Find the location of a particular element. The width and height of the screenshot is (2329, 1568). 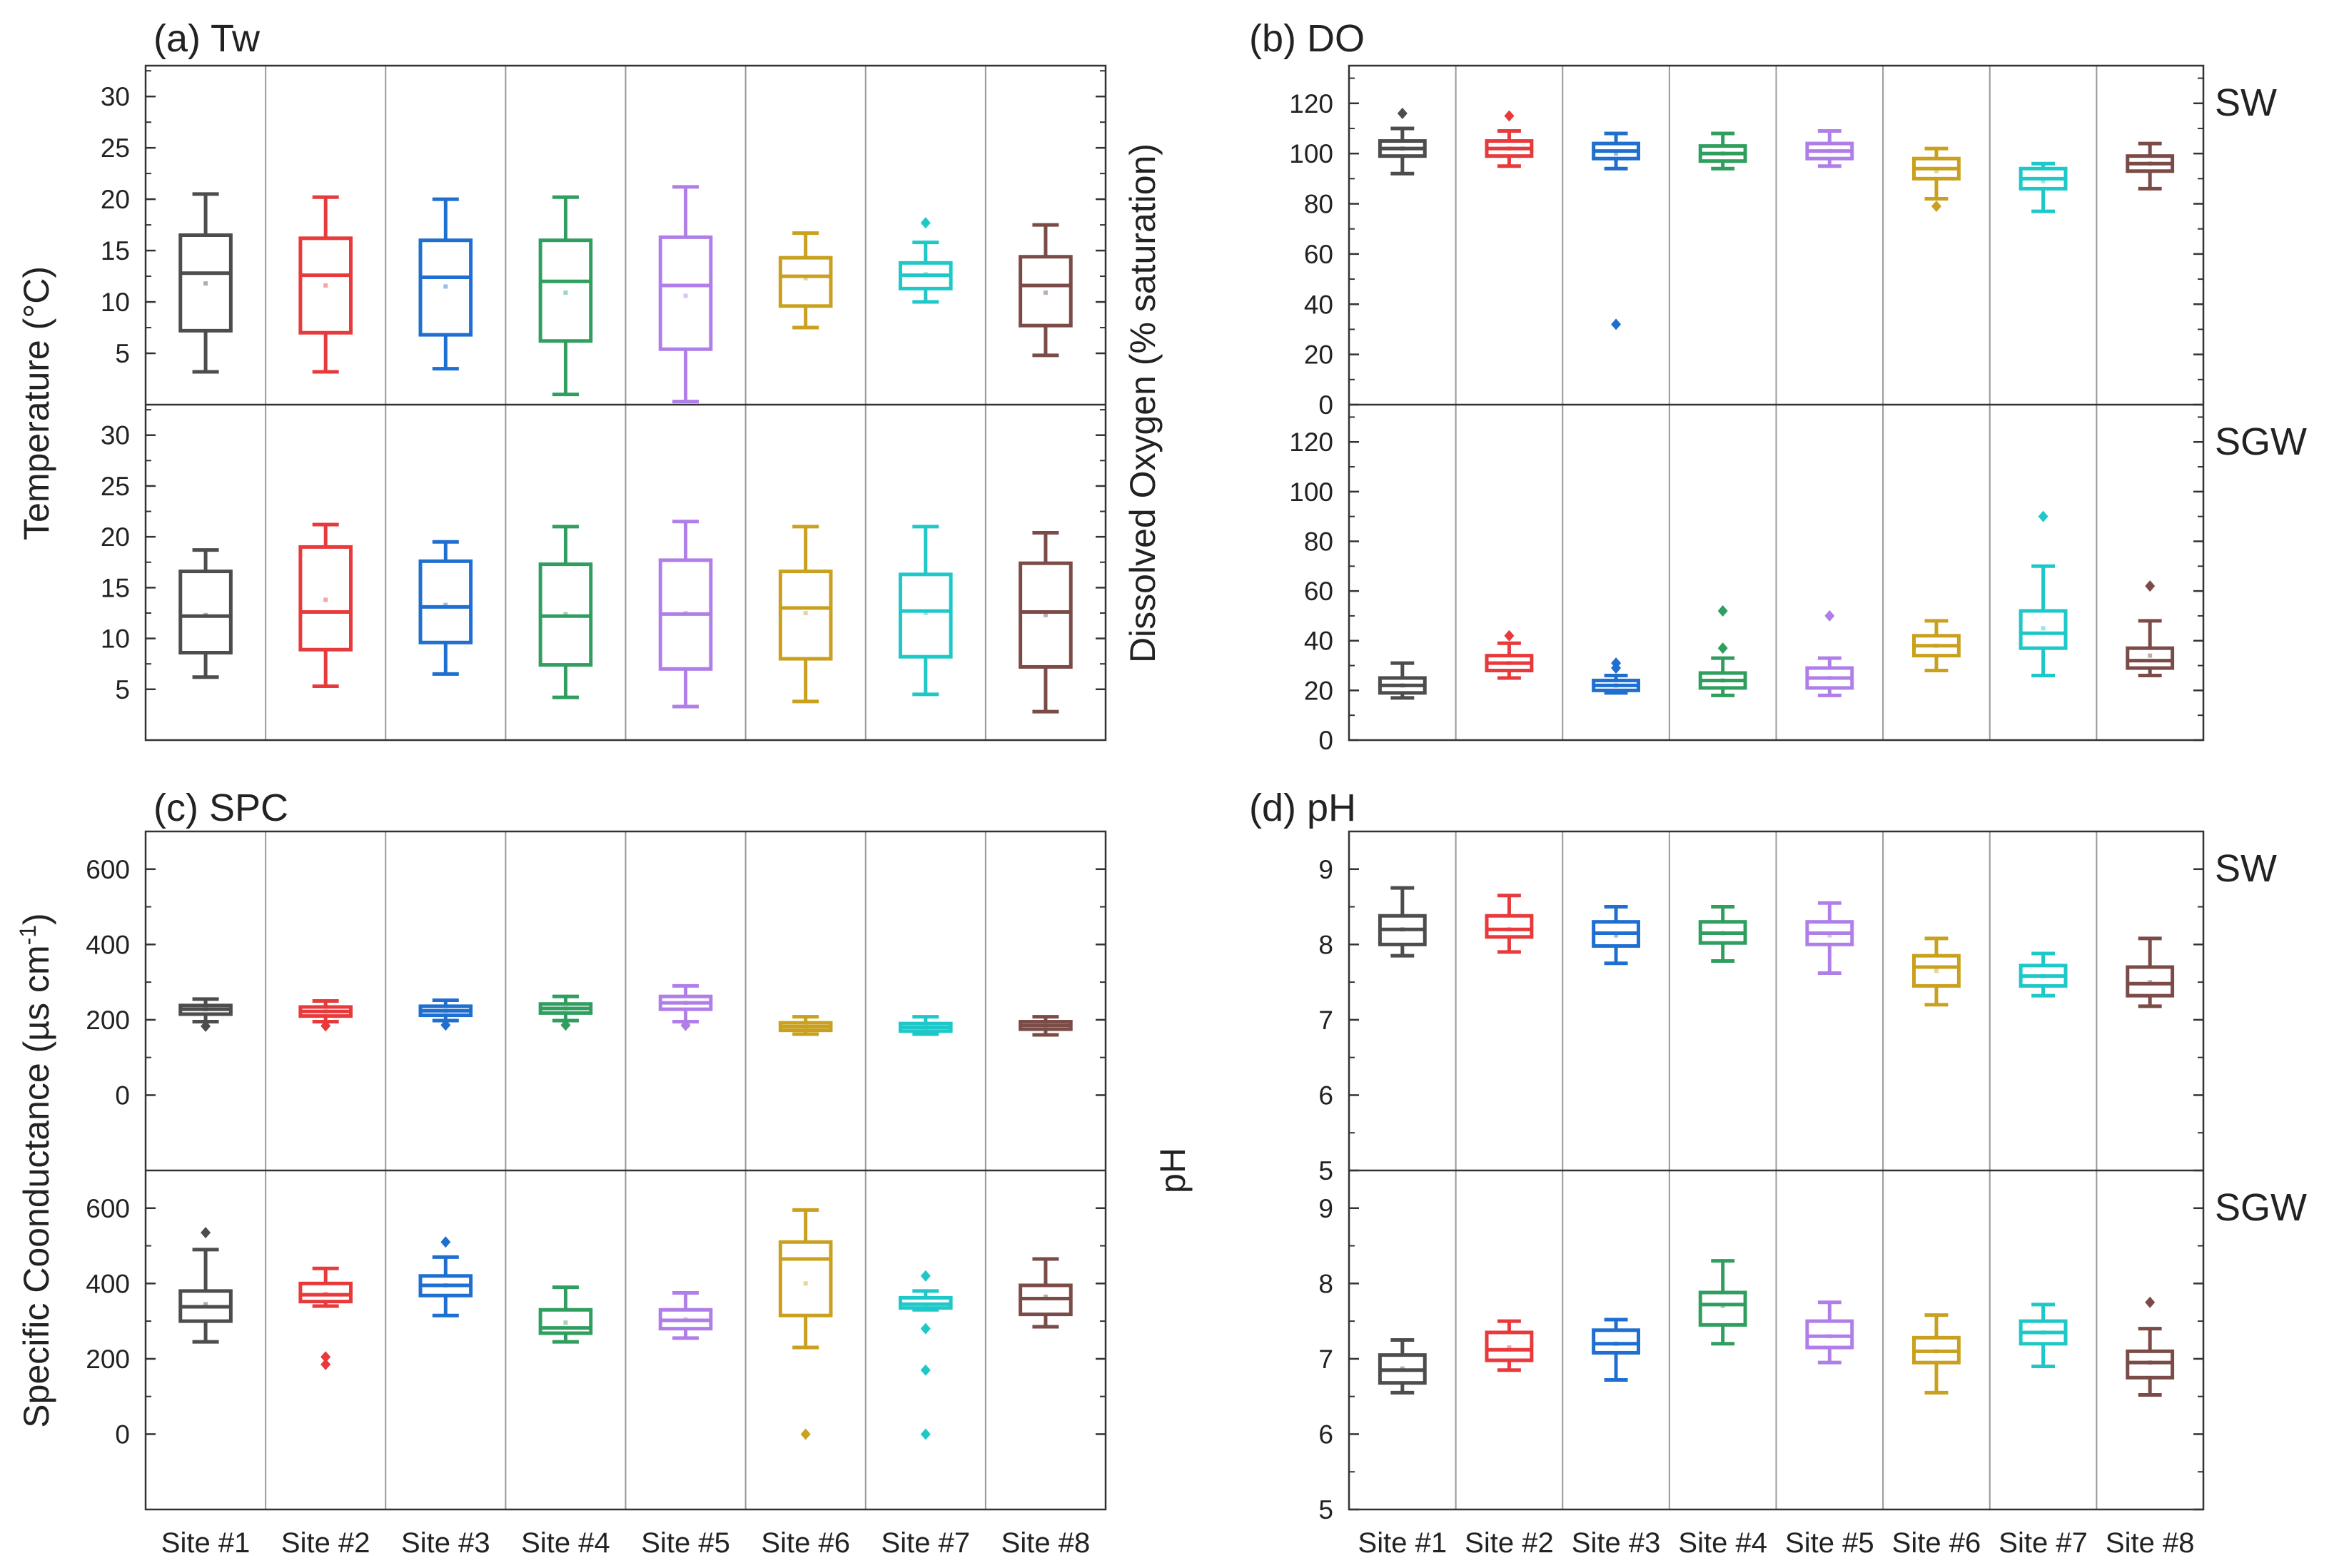

panel-title: (b) DO is located at coordinates (1307, 38).